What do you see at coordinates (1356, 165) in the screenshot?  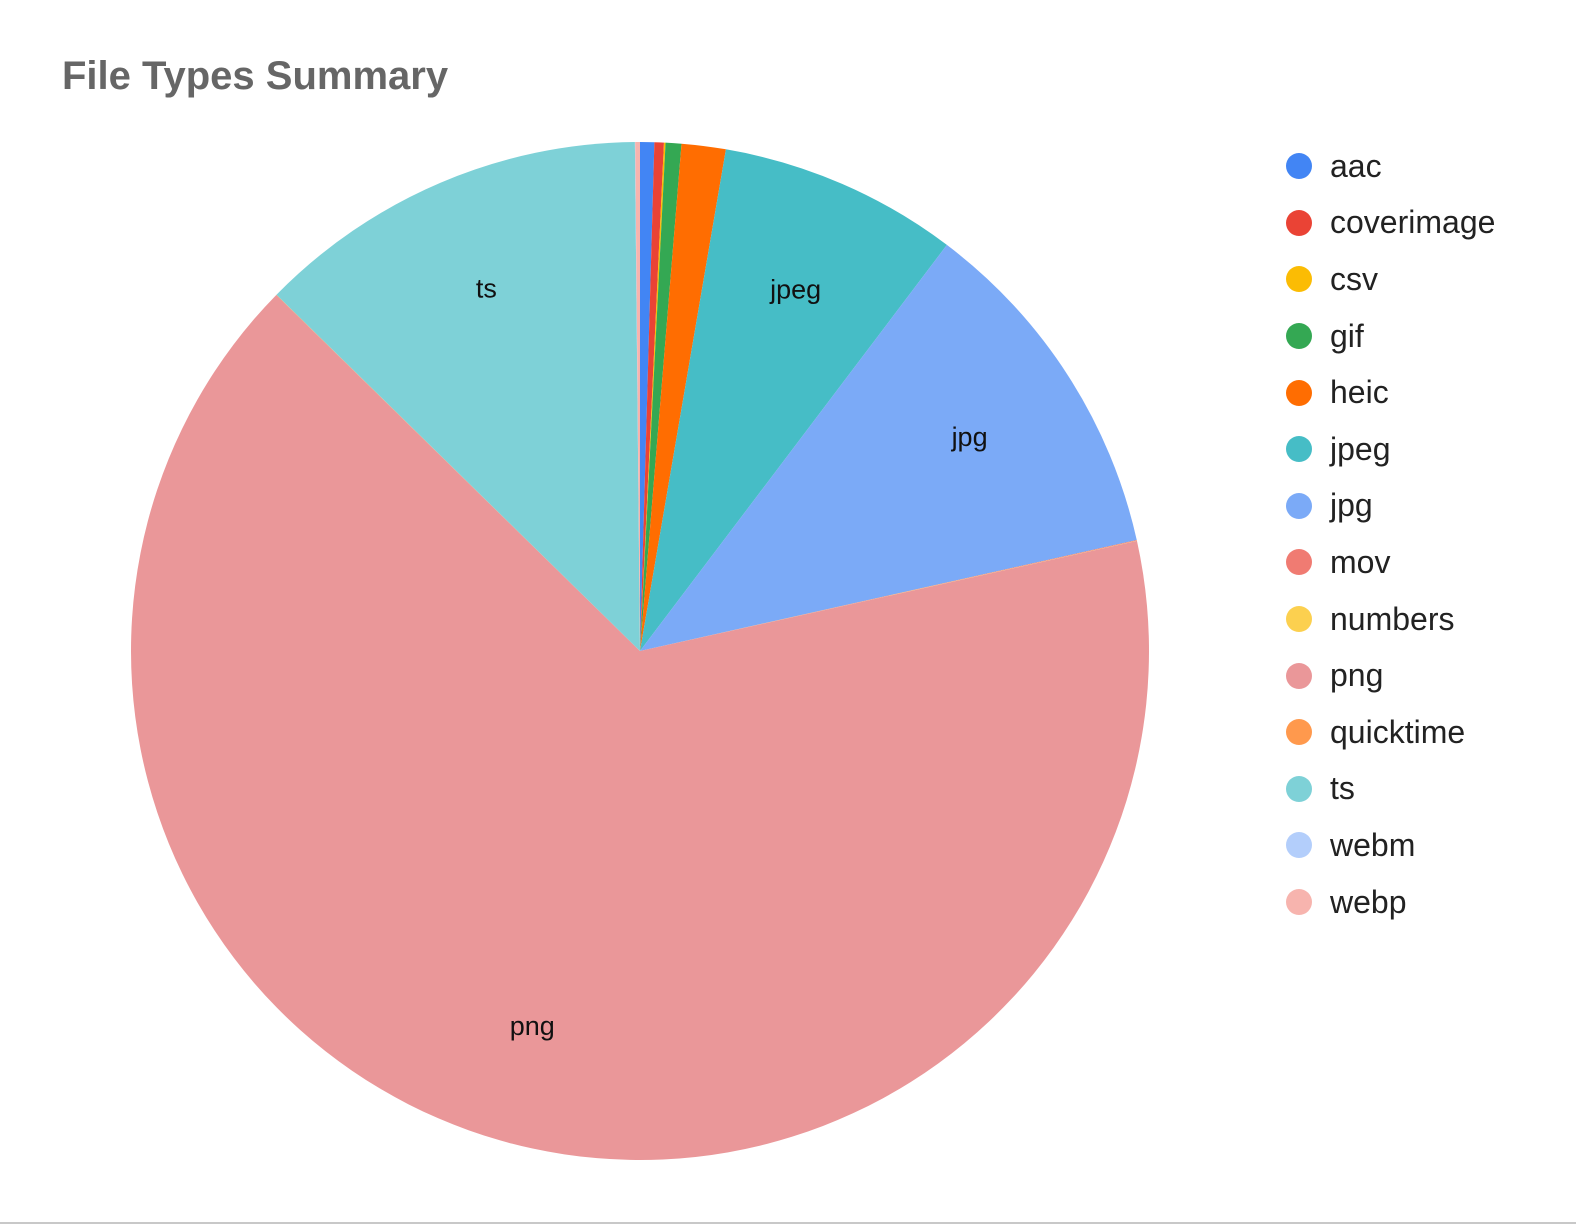 I see `legend-label: aac` at bounding box center [1356, 165].